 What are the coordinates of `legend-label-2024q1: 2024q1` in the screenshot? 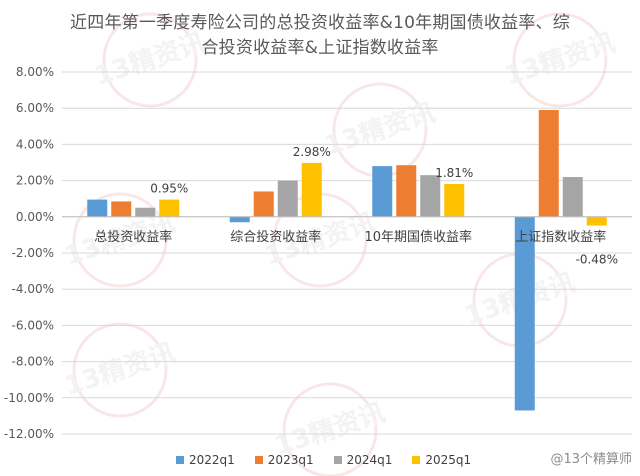 It's located at (369, 460).